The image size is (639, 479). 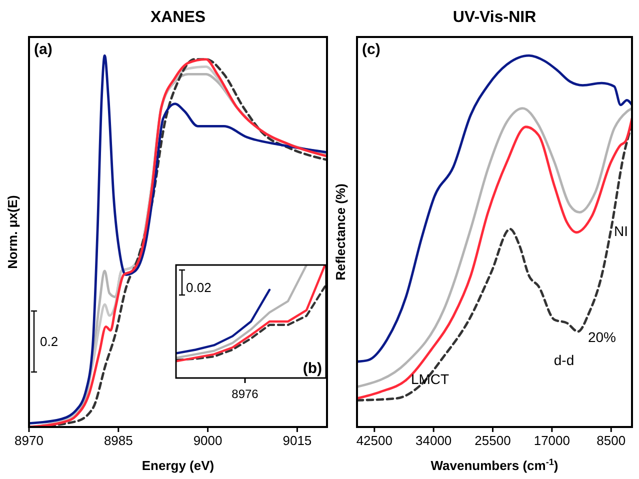 What do you see at coordinates (494, 465) in the screenshot?
I see `x-axis-title: Wavenumbers (cm$^{-1}$)` at bounding box center [494, 465].